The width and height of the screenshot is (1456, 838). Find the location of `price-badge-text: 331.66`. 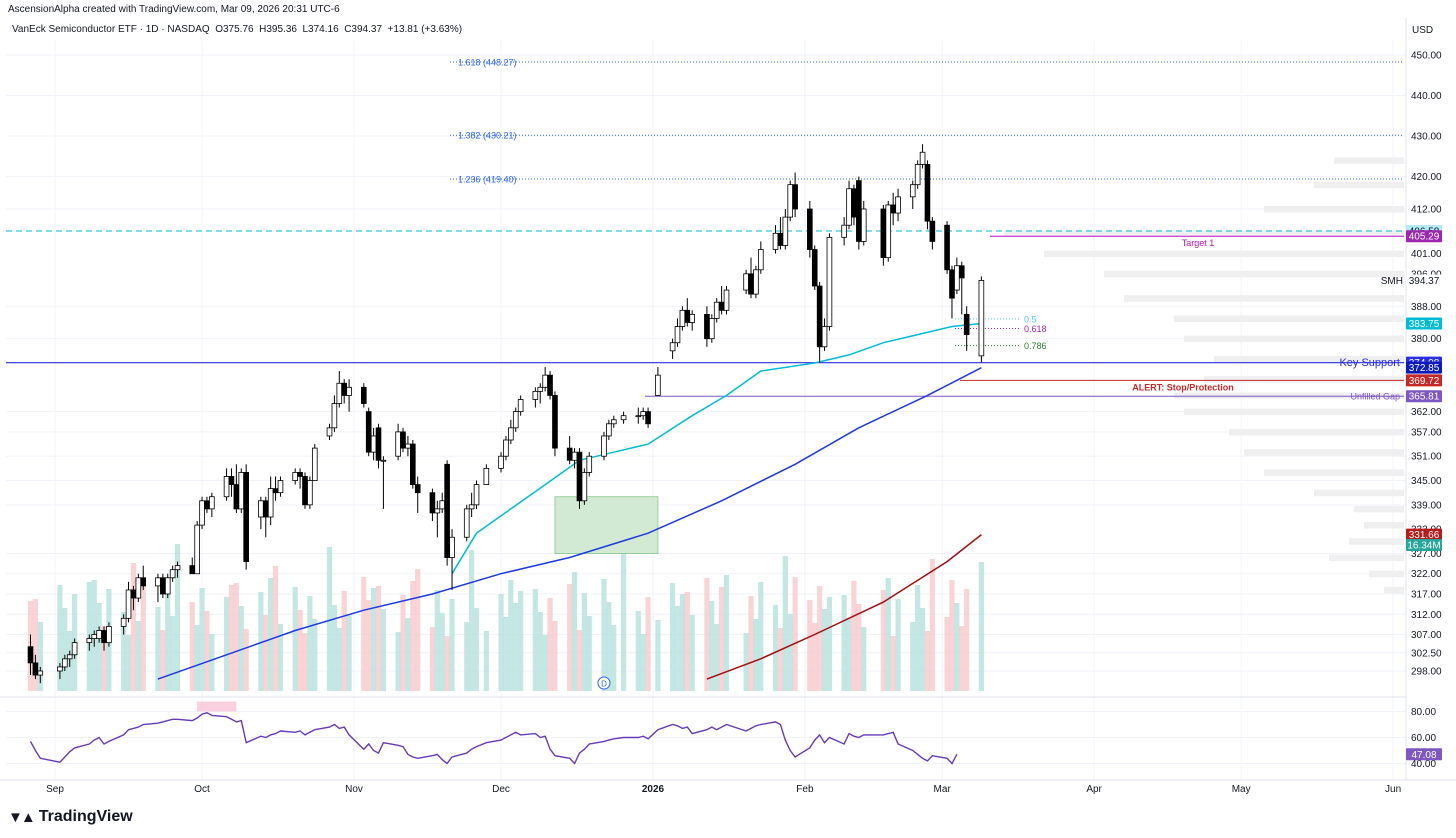

price-badge-text: 331.66 is located at coordinates (1424, 535).